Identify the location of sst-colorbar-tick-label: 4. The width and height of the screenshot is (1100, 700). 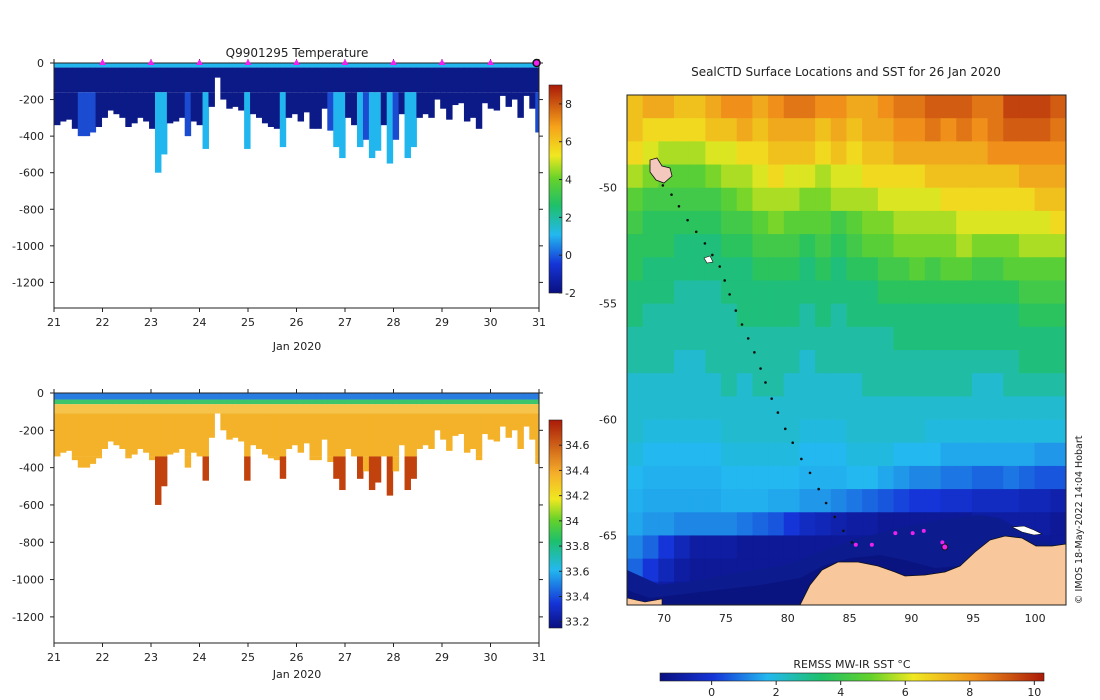
(840, 692).